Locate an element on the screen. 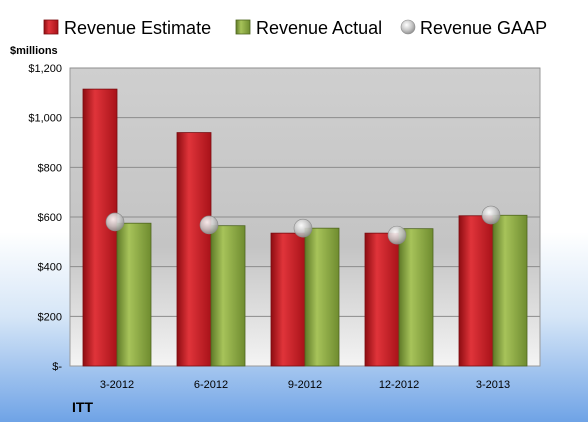 This screenshot has height=422, width=588. y-tick-label: $600 is located at coordinates (50, 218).